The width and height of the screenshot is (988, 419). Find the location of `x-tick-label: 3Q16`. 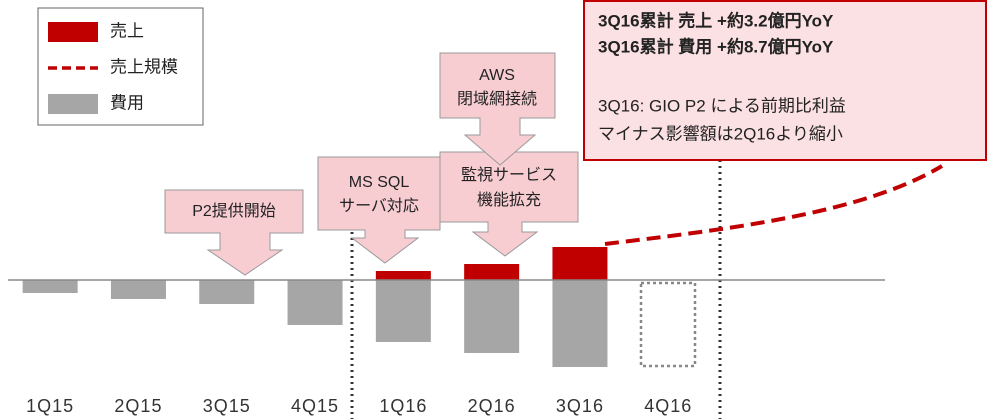

x-tick-label: 3Q16 is located at coordinates (580, 406).